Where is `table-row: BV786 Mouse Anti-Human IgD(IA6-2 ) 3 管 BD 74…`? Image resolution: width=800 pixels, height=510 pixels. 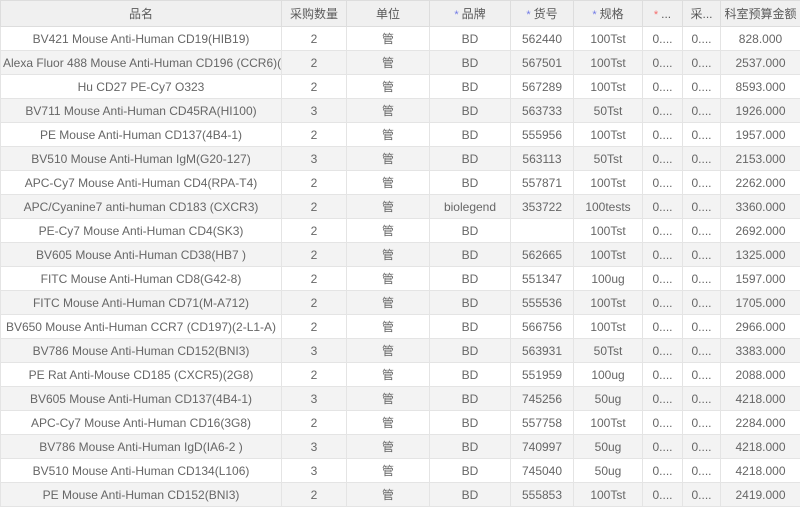 table-row: BV786 Mouse Anti-Human IgD(IA6-2 ) 3 管 BD 74… is located at coordinates (400, 446).